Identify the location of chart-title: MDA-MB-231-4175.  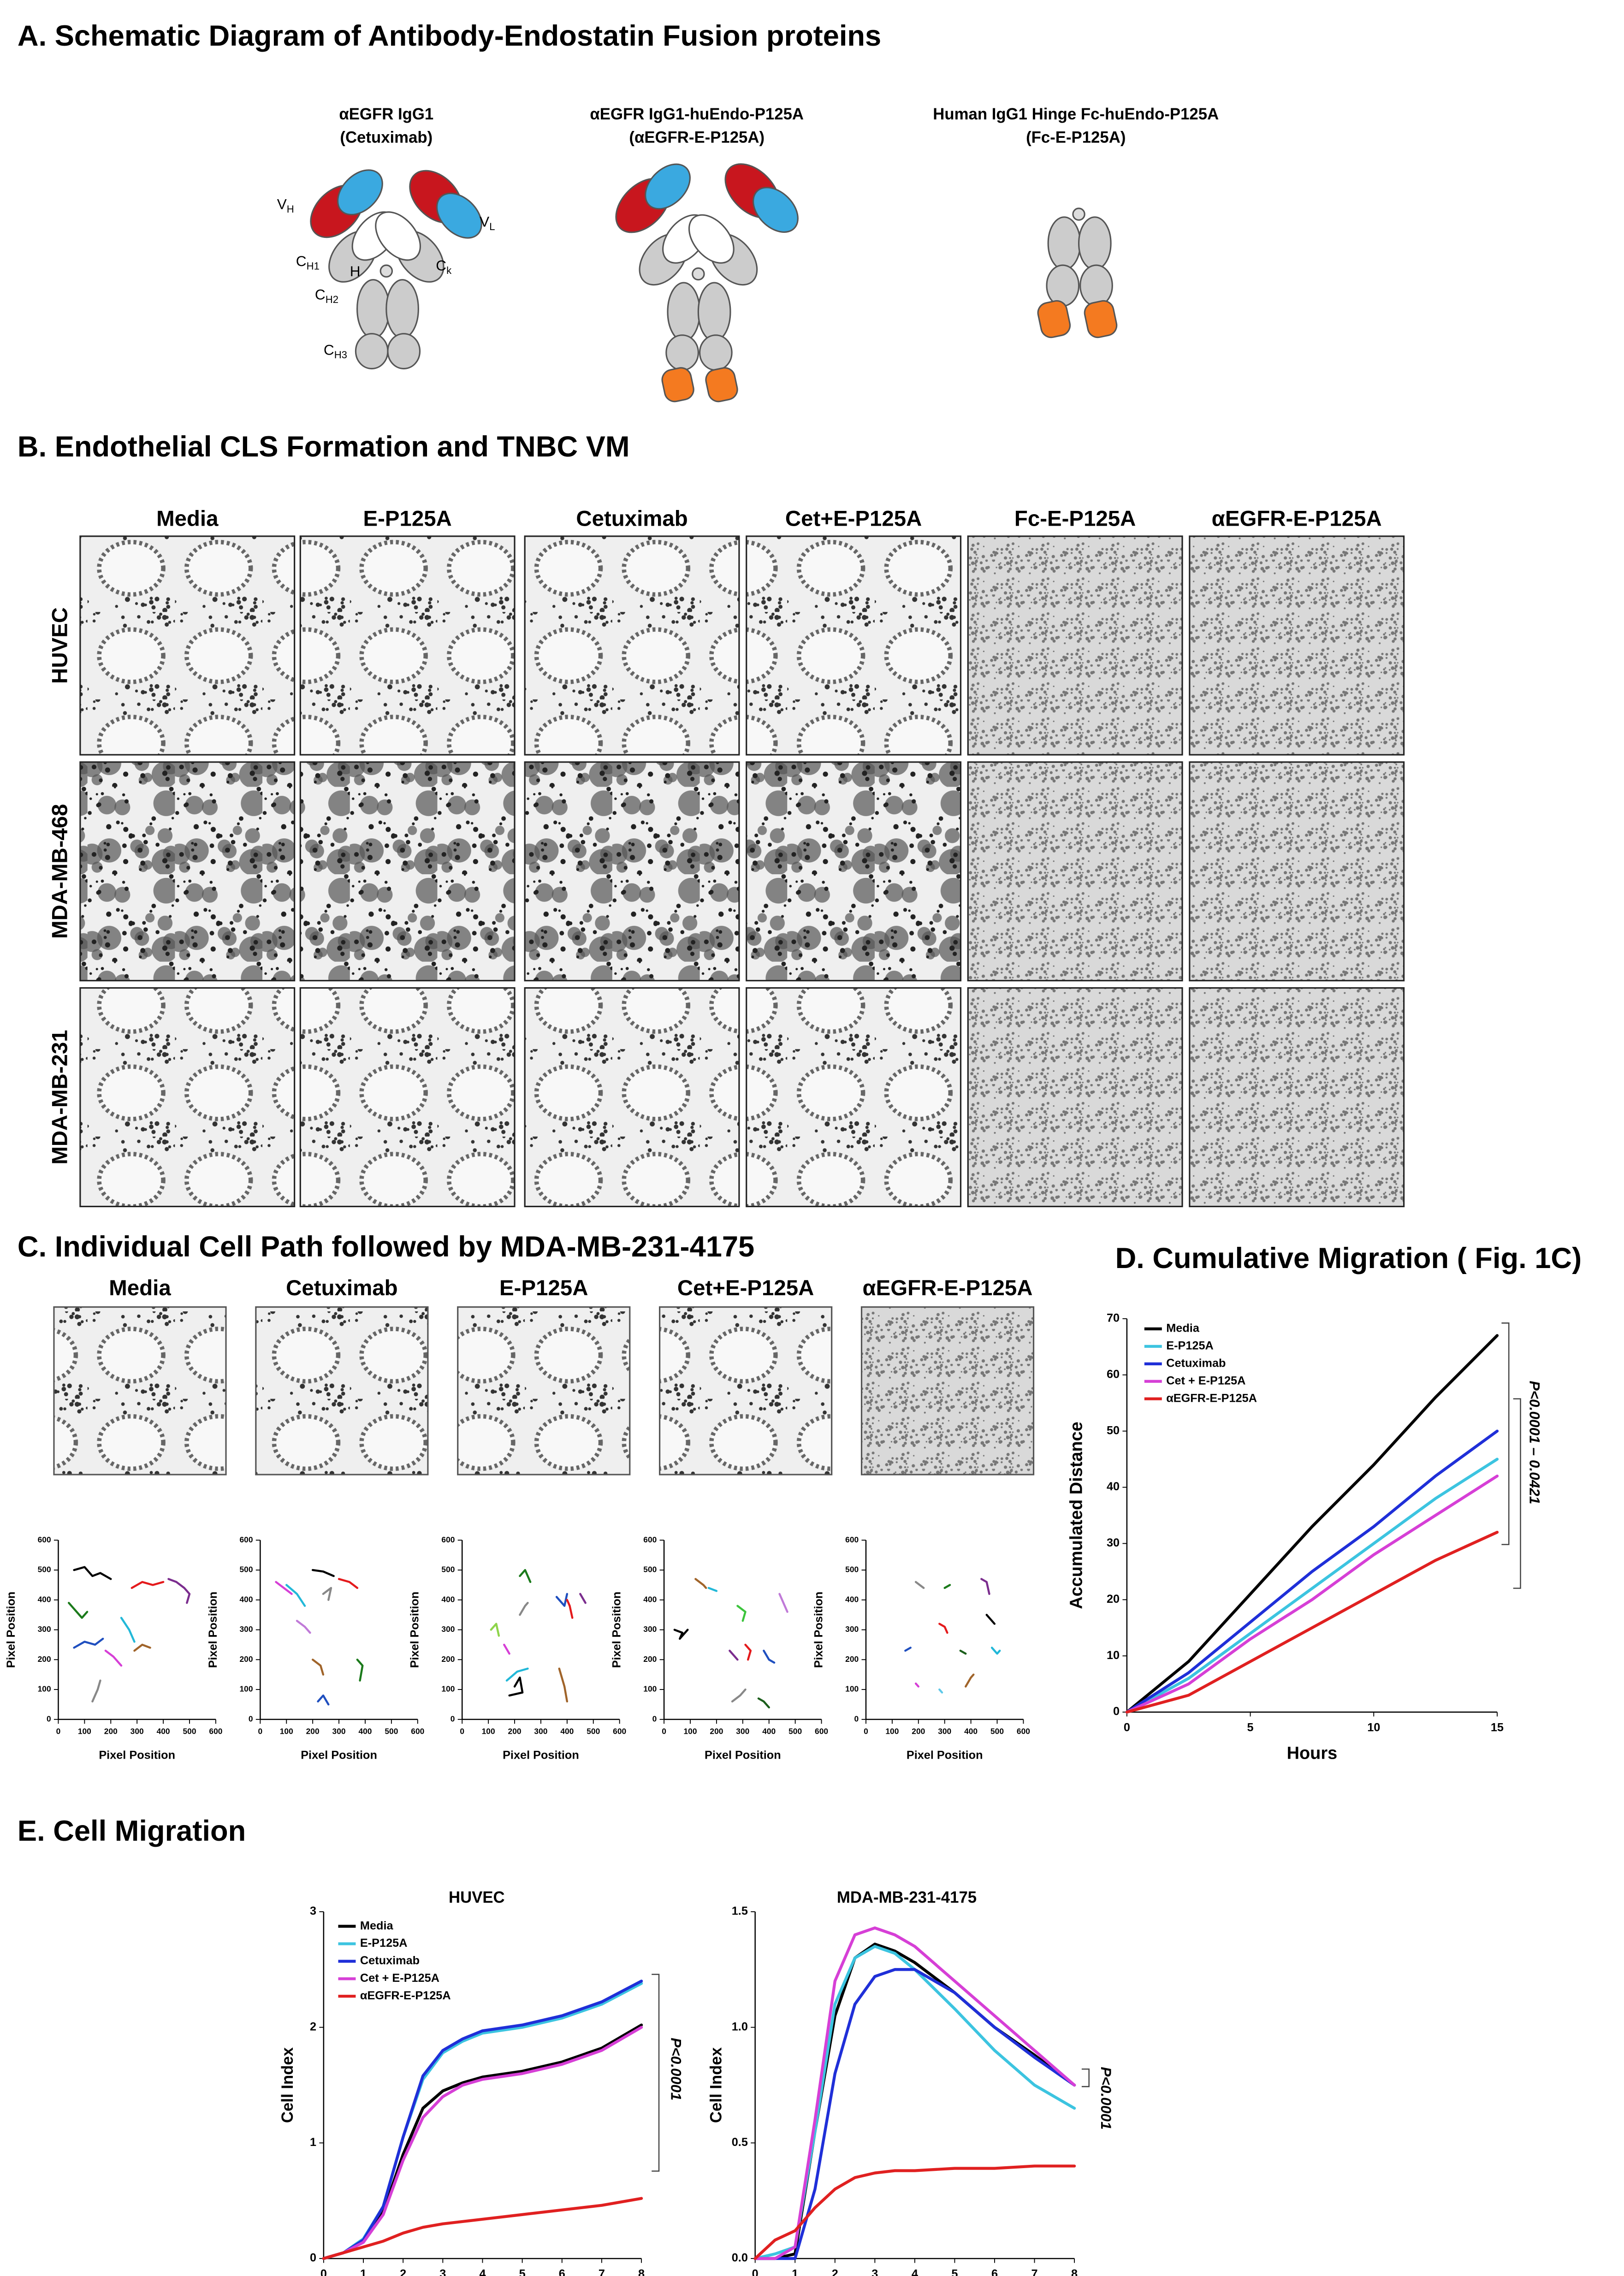
(907, 1898).